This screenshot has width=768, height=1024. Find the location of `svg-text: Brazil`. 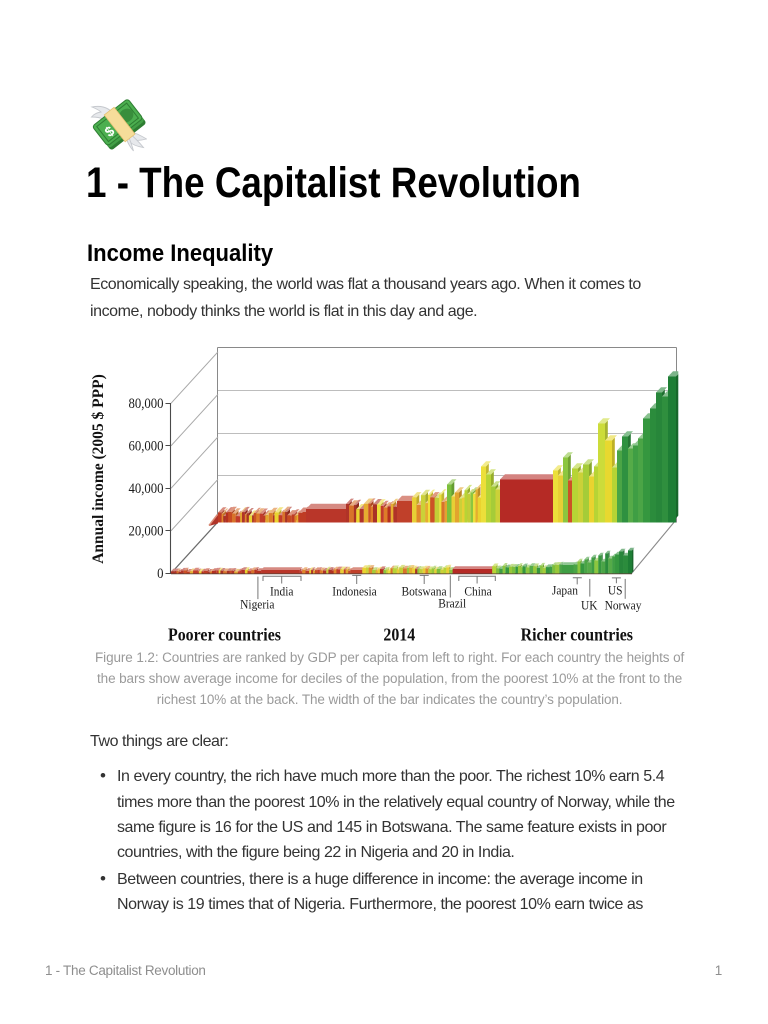

svg-text: Brazil is located at coordinates (452, 603).